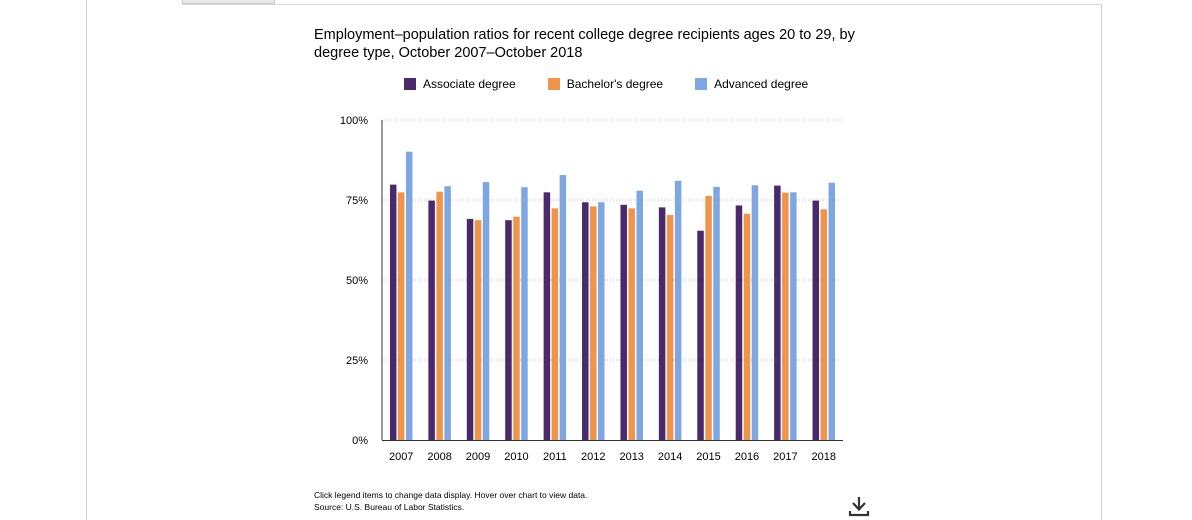  I want to click on download-icon, so click(859, 507).